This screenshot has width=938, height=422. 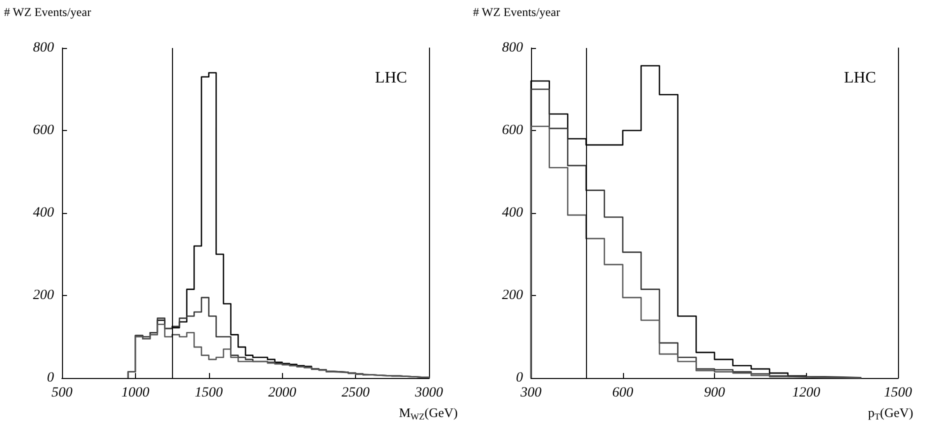 I want to click on x-tick-label: 3000, so click(x=428, y=393).